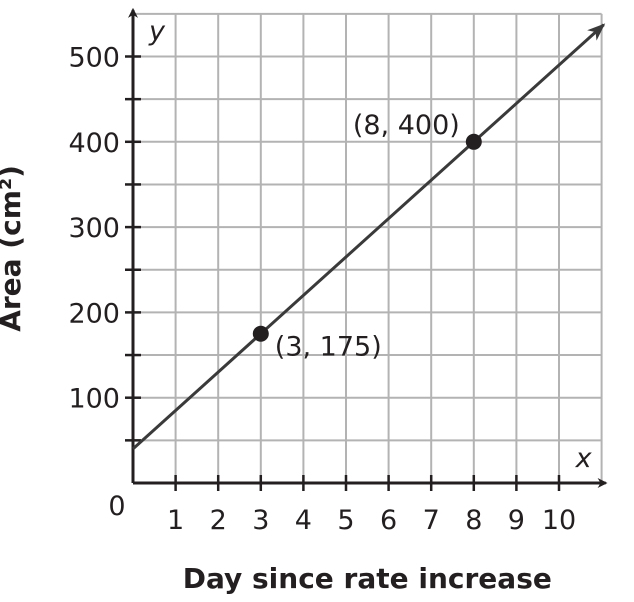  I want to click on x-tick-label: 1, so click(175, 520).